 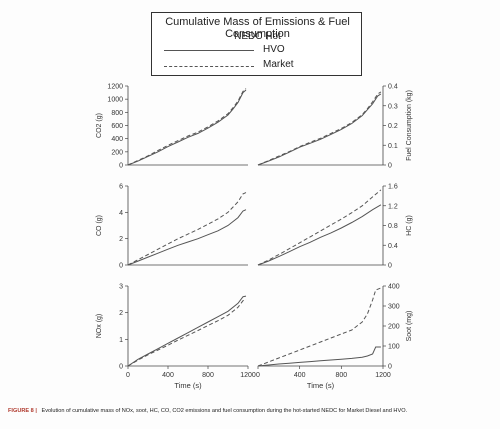 What do you see at coordinates (115, 100) in the screenshot?
I see `y-tick-label: 1000` at bounding box center [115, 100].